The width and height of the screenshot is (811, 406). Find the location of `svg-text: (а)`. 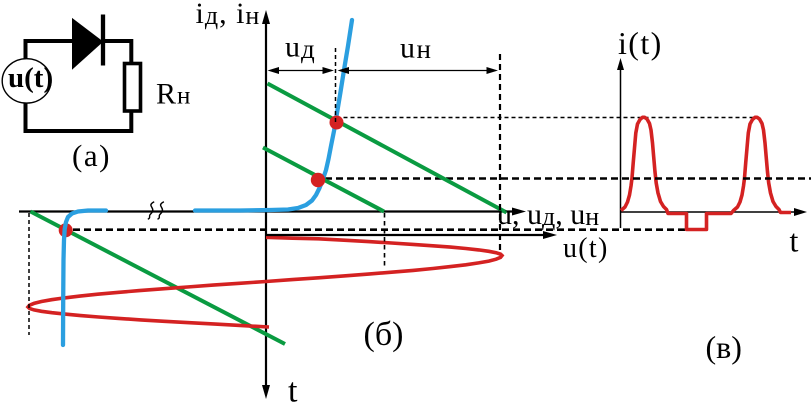

svg-text: (а) is located at coordinates (91, 155).